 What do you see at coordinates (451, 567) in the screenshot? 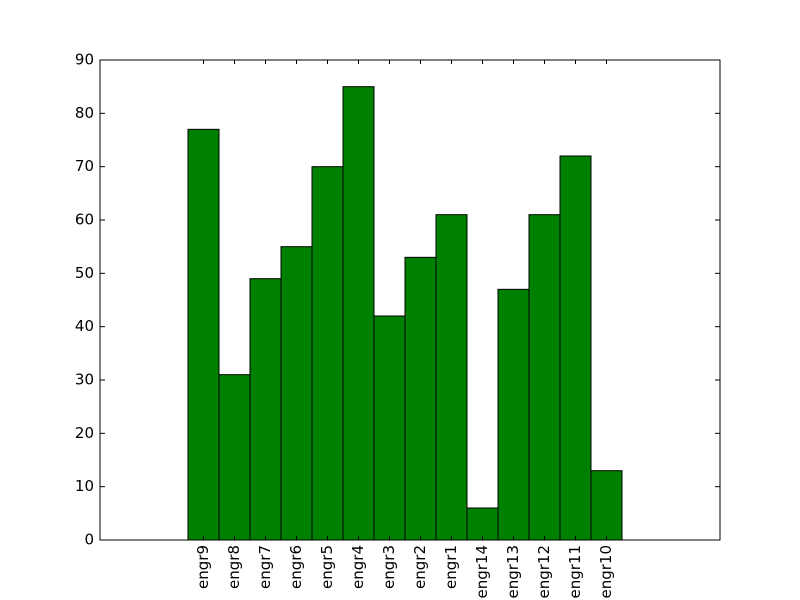
I see `x-tick-label: engr1` at bounding box center [451, 567].